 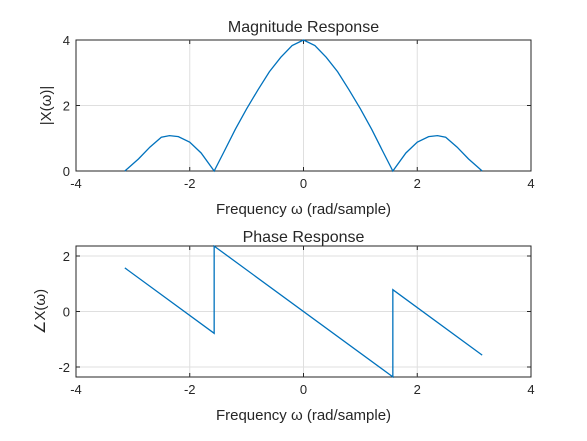 I want to click on magnitude-xtick-label: -4, so click(x=76, y=183).